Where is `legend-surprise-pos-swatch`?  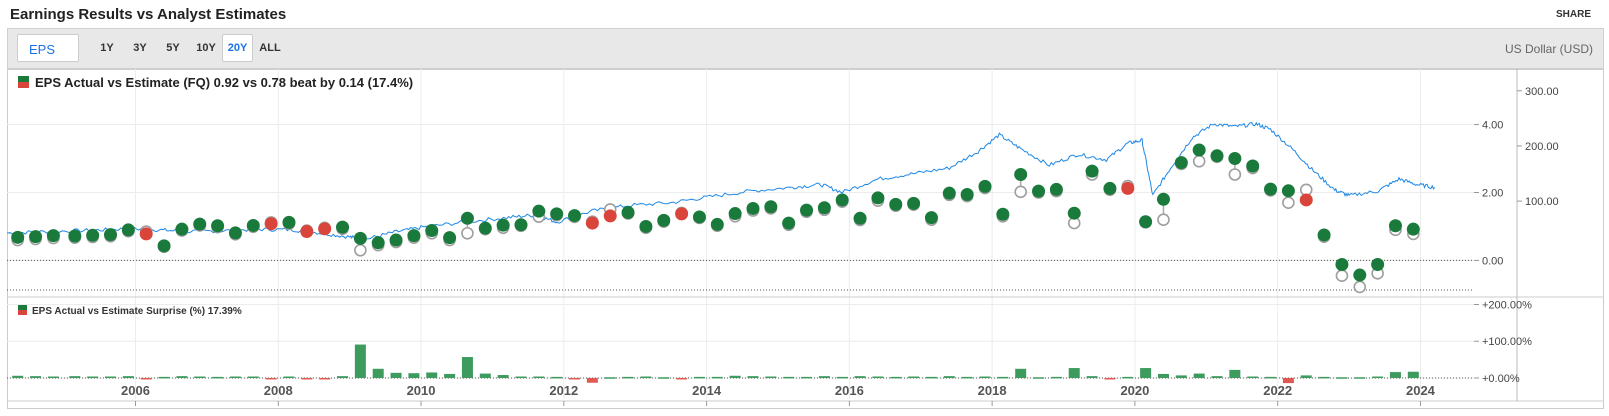 legend-surprise-pos-swatch is located at coordinates (22, 307).